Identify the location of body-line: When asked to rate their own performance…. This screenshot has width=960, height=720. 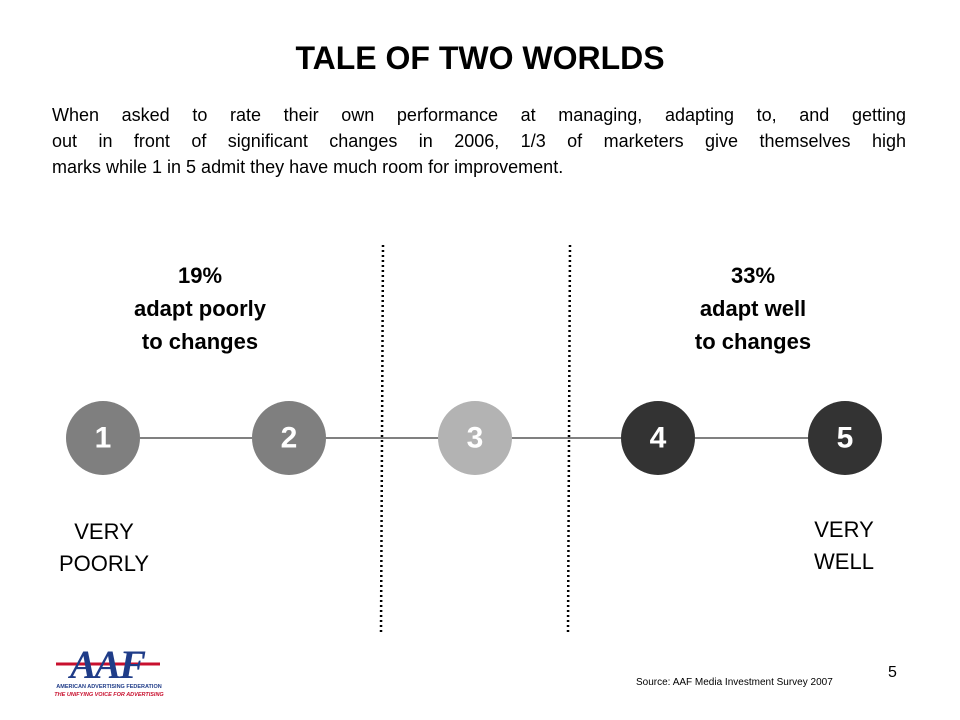
(479, 115).